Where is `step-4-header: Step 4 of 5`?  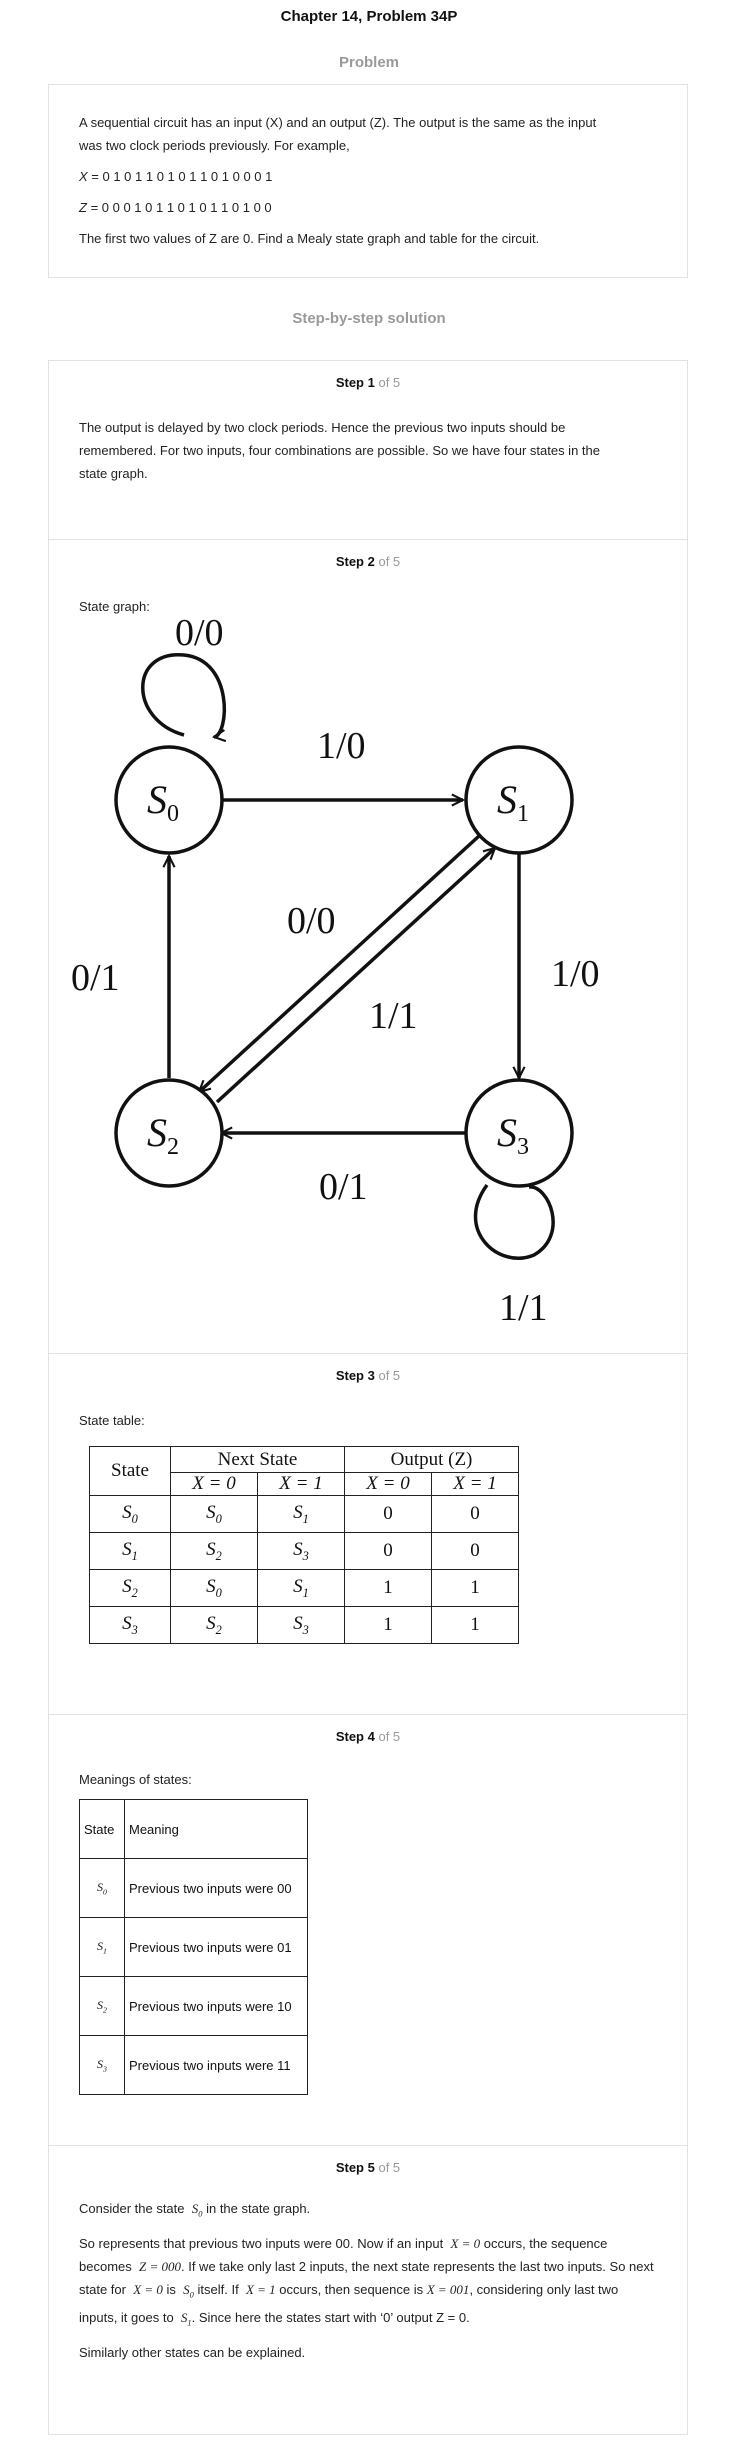
step-4-header: Step 4 of 5 is located at coordinates (368, 1736).